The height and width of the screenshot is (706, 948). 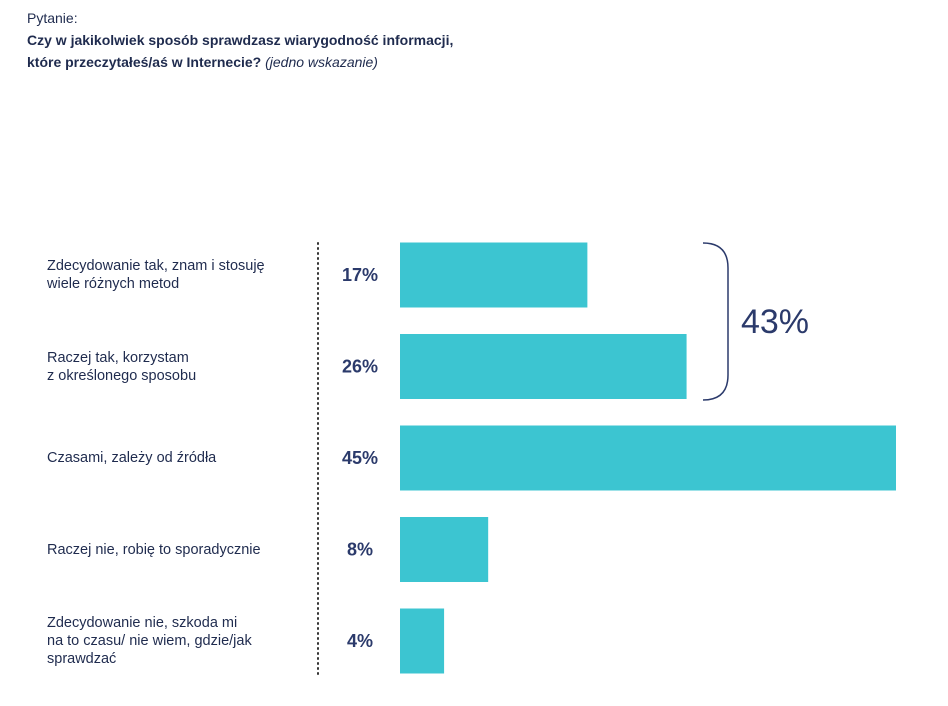 What do you see at coordinates (52, 18) in the screenshot?
I see `question-label: Pytanie:` at bounding box center [52, 18].